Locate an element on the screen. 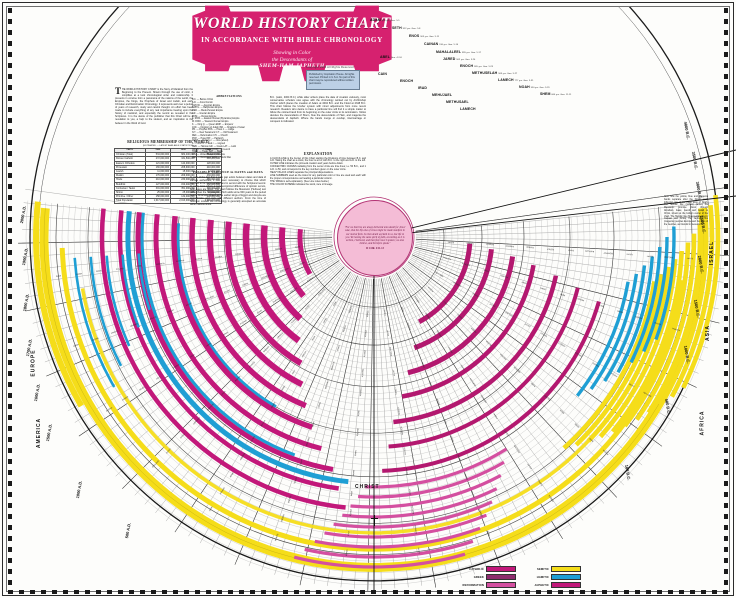 The height and width of the screenshot is (598, 736). radial-text: PERSIA is located at coordinates (550, 248).